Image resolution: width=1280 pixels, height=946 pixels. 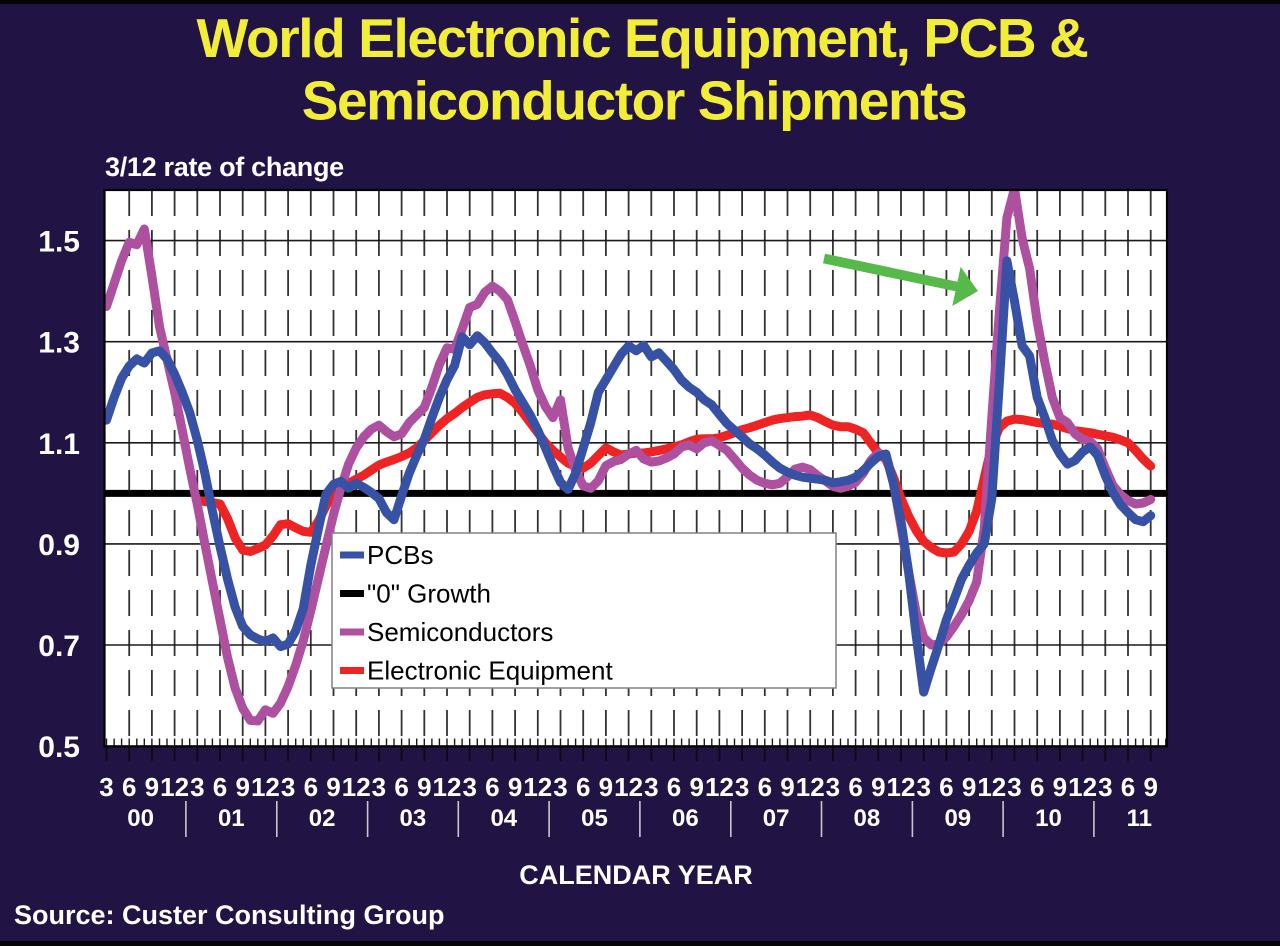 I want to click on svg-text: Semiconductor Shipments, so click(x=634, y=101).